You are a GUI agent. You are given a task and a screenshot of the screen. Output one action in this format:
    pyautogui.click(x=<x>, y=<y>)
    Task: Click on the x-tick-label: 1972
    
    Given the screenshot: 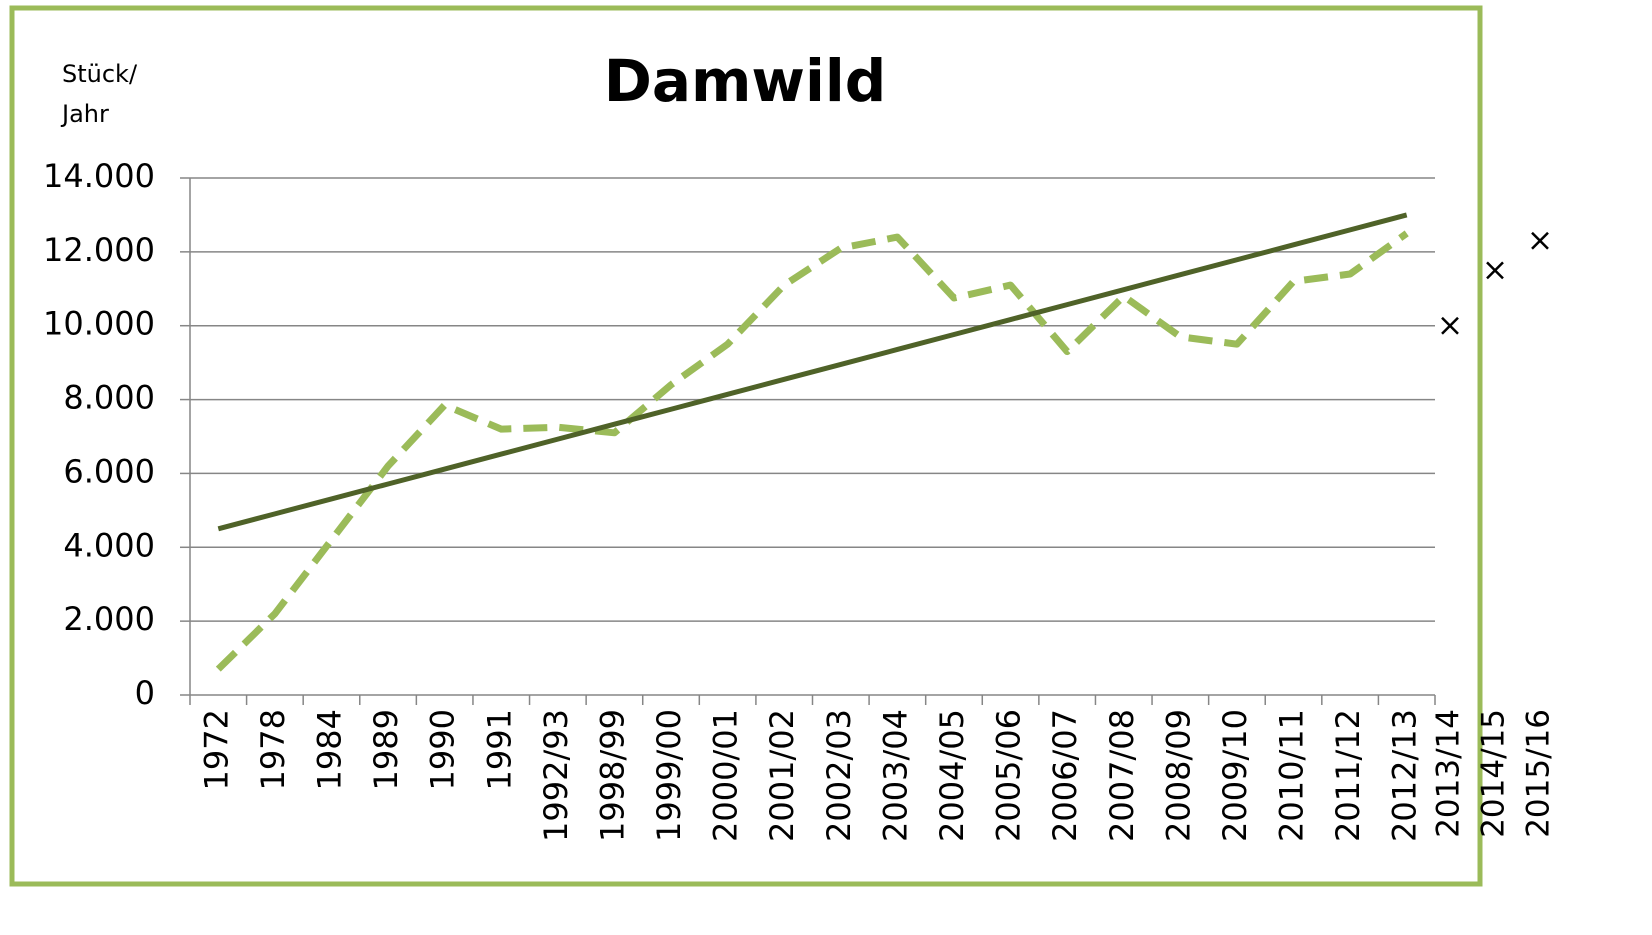 What is the action you would take?
    pyautogui.click(x=216, y=749)
    